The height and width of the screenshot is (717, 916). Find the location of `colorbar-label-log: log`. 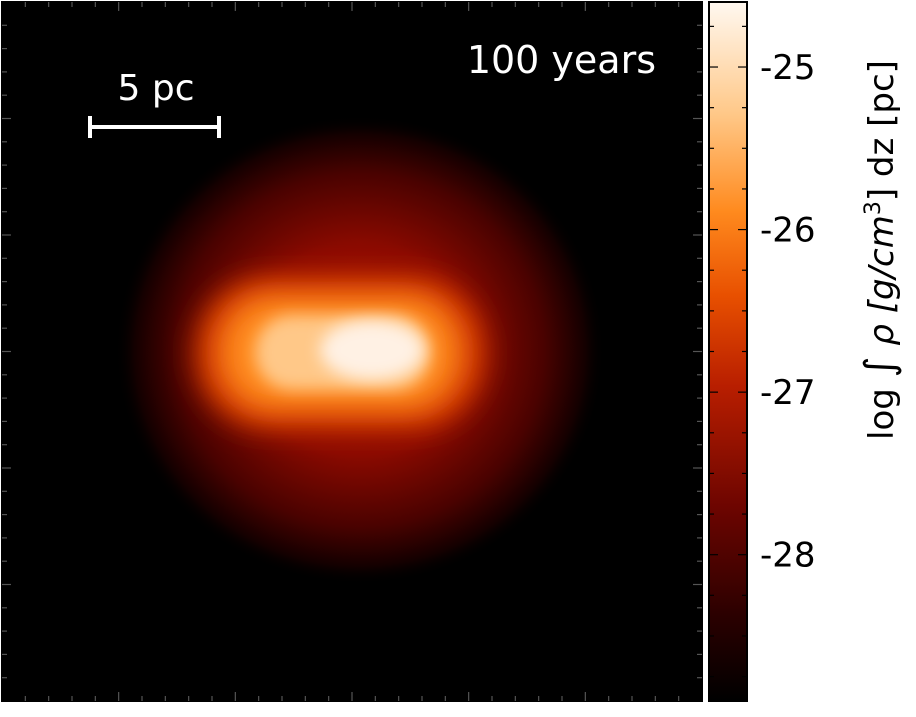

colorbar-label-log: log is located at coordinates (882, 408).